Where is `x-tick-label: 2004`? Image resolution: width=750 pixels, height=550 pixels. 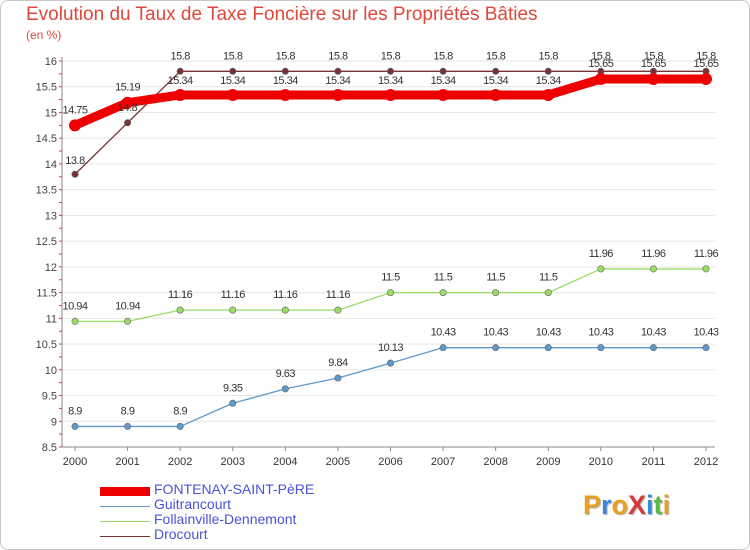 x-tick-label: 2004 is located at coordinates (285, 462).